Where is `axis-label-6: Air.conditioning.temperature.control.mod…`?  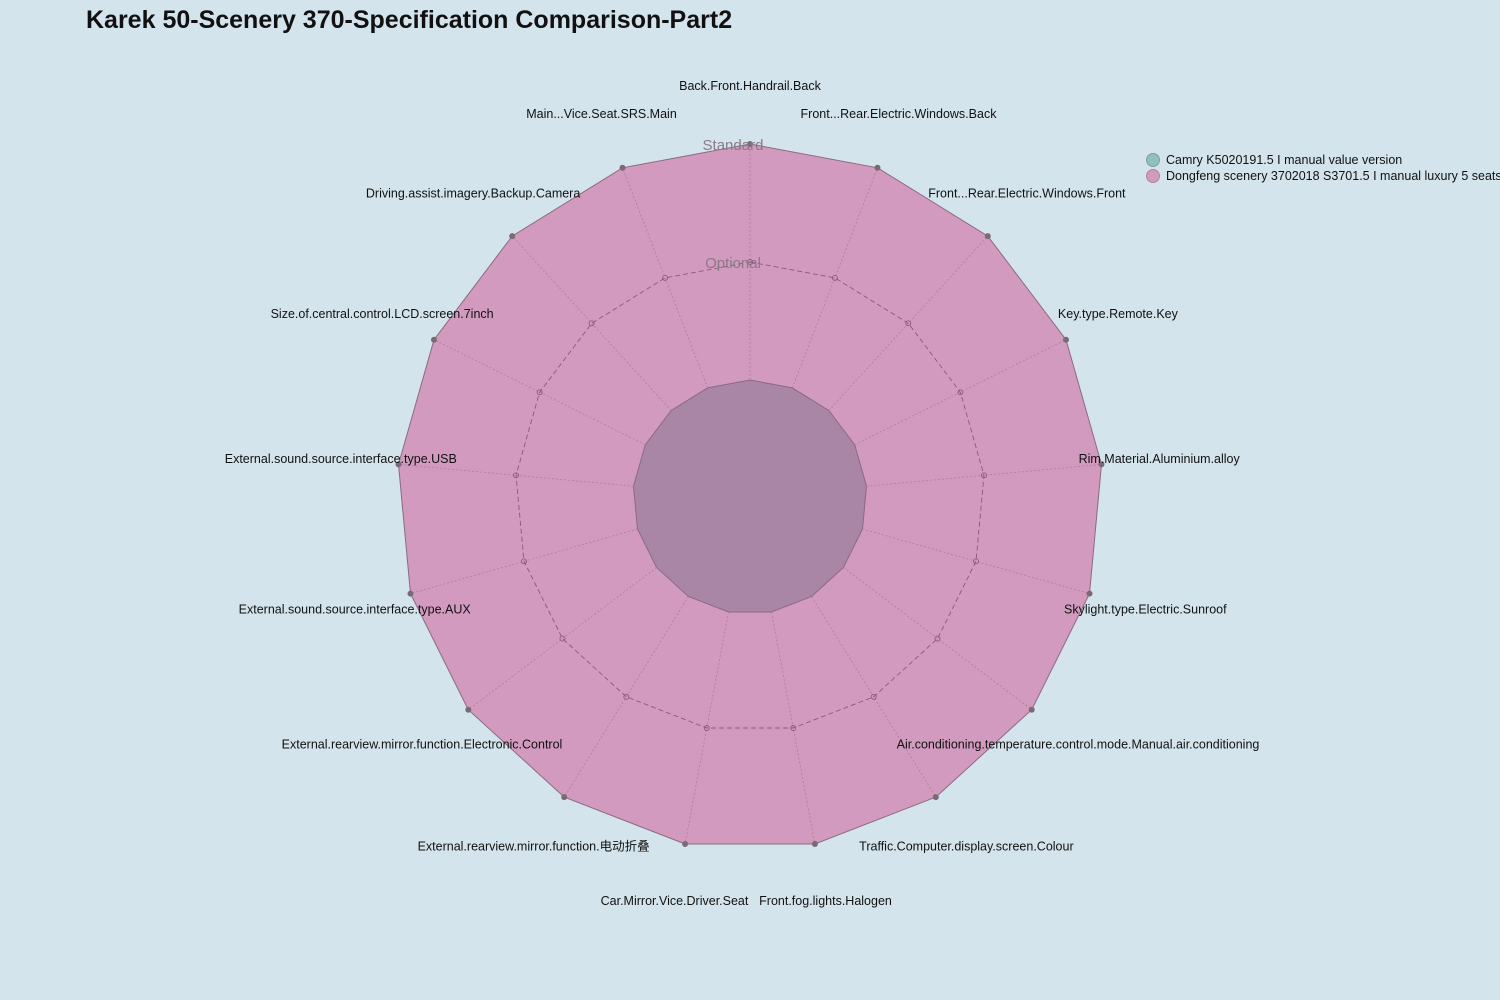 axis-label-6: Air.conditioning.temperature.control.mod… is located at coordinates (1078, 745).